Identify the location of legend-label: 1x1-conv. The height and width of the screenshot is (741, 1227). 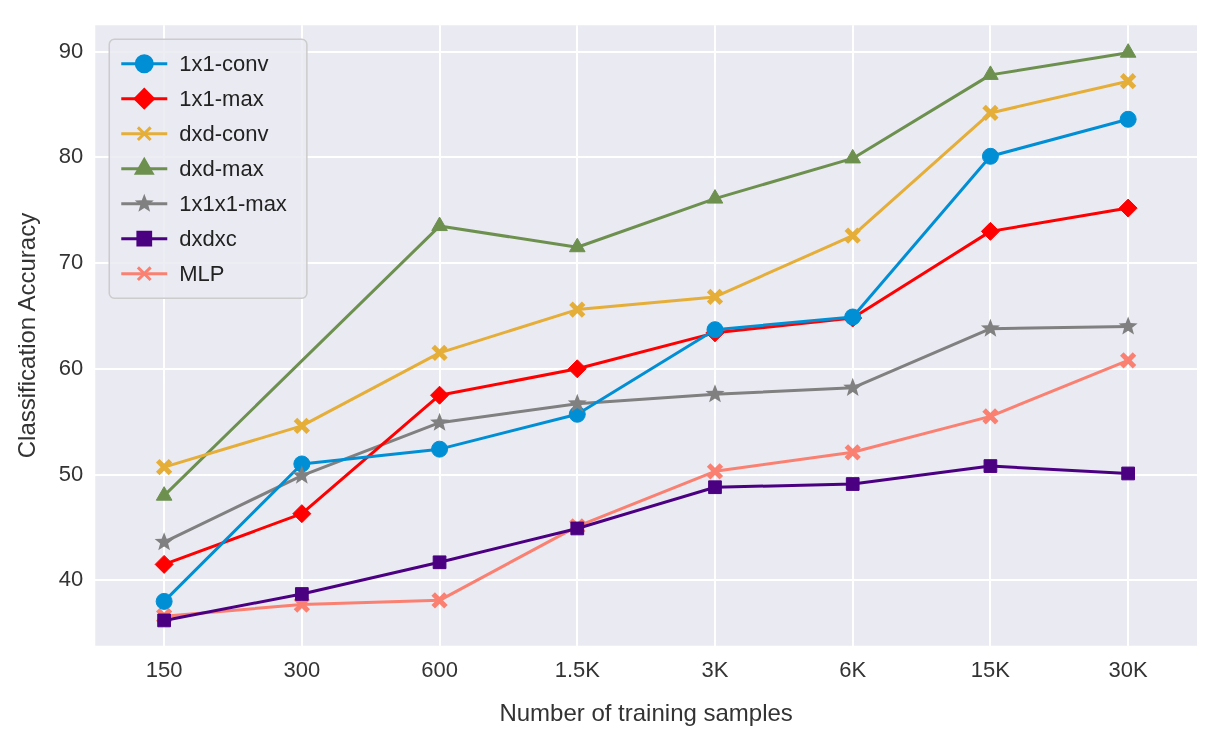
(224, 63).